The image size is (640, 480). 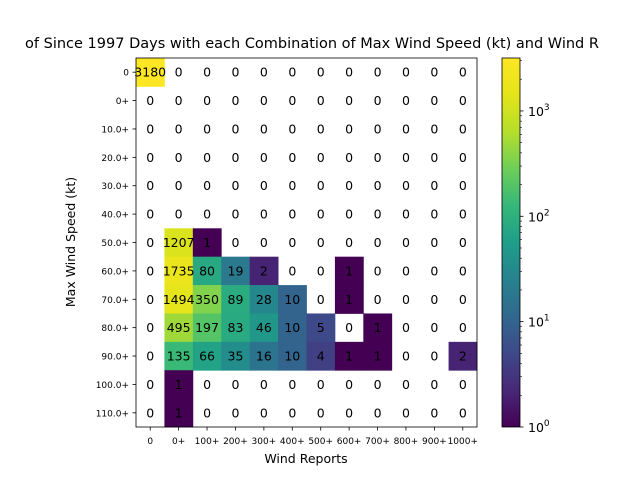 I want to click on y-tick-label: 60.0+, so click(x=115, y=272).